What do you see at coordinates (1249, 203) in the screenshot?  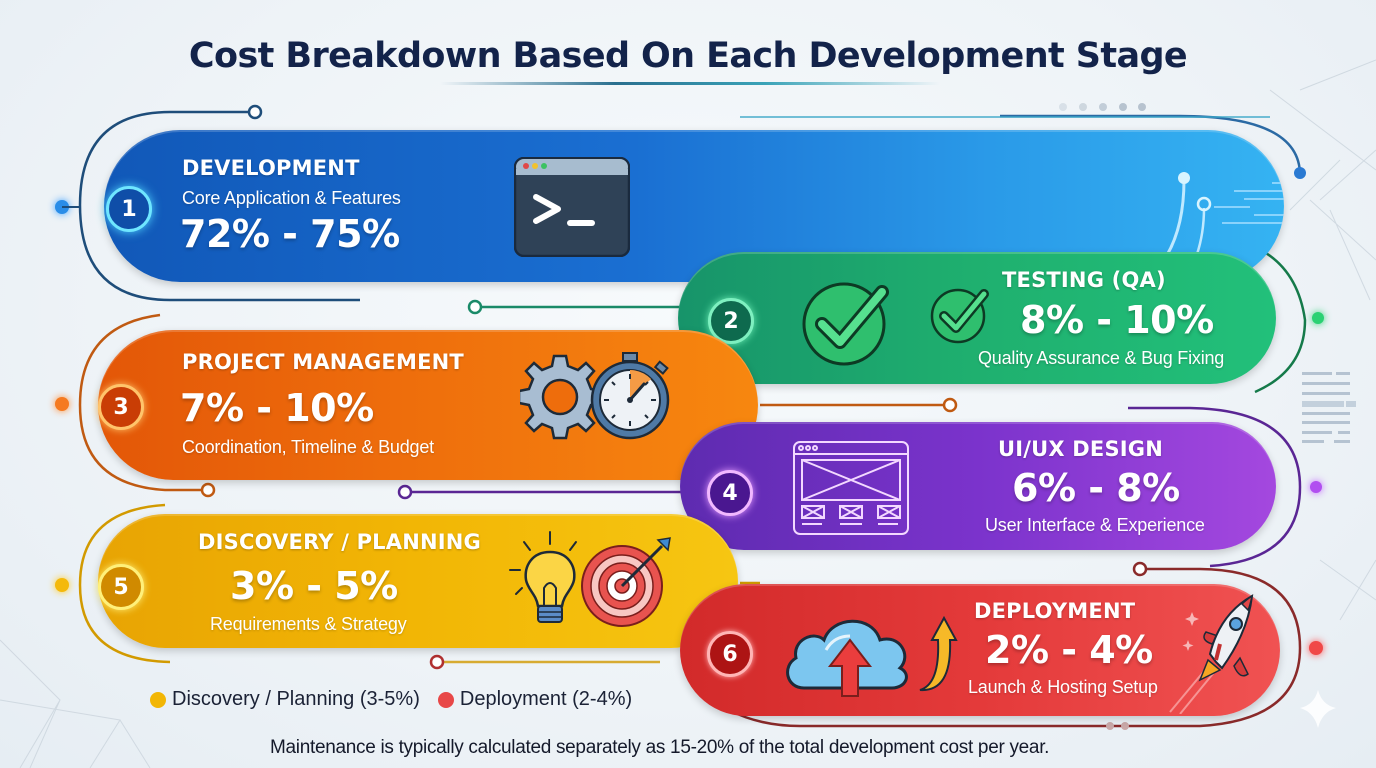 I see `binary-code-decoration` at bounding box center [1249, 203].